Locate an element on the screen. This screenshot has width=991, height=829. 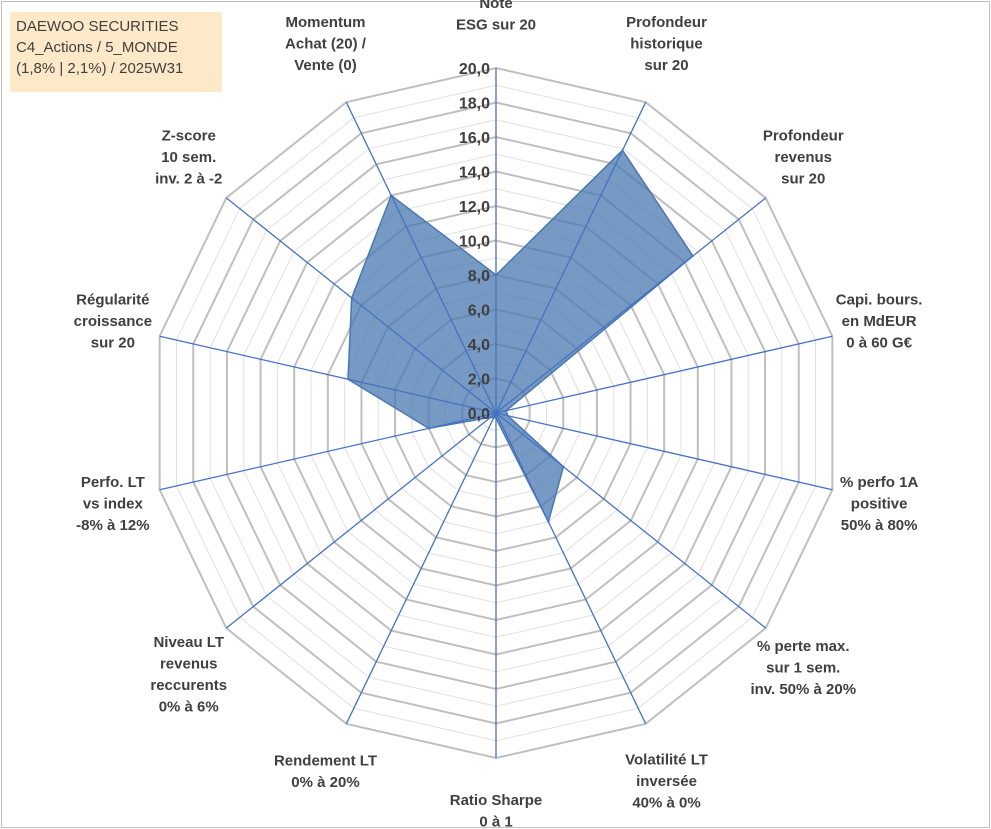
tick-label: 14,0 is located at coordinates (474, 173).